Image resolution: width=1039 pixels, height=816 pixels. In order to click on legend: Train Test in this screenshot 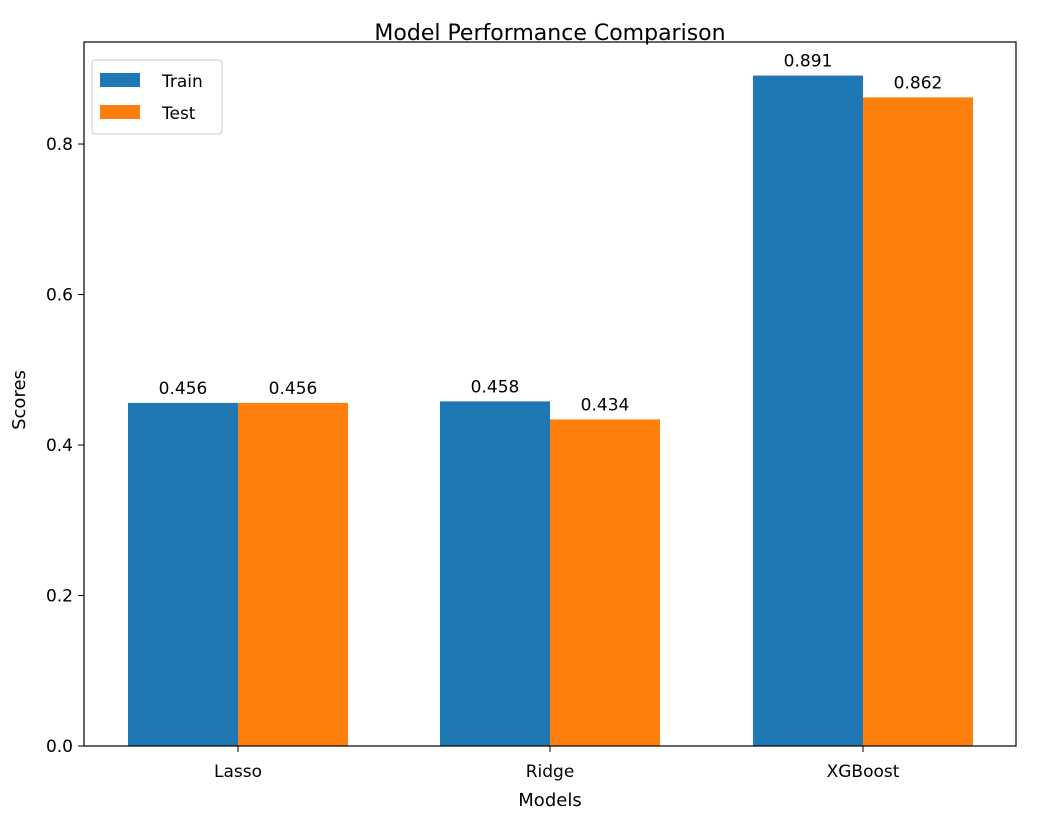, I will do `click(157, 97)`.